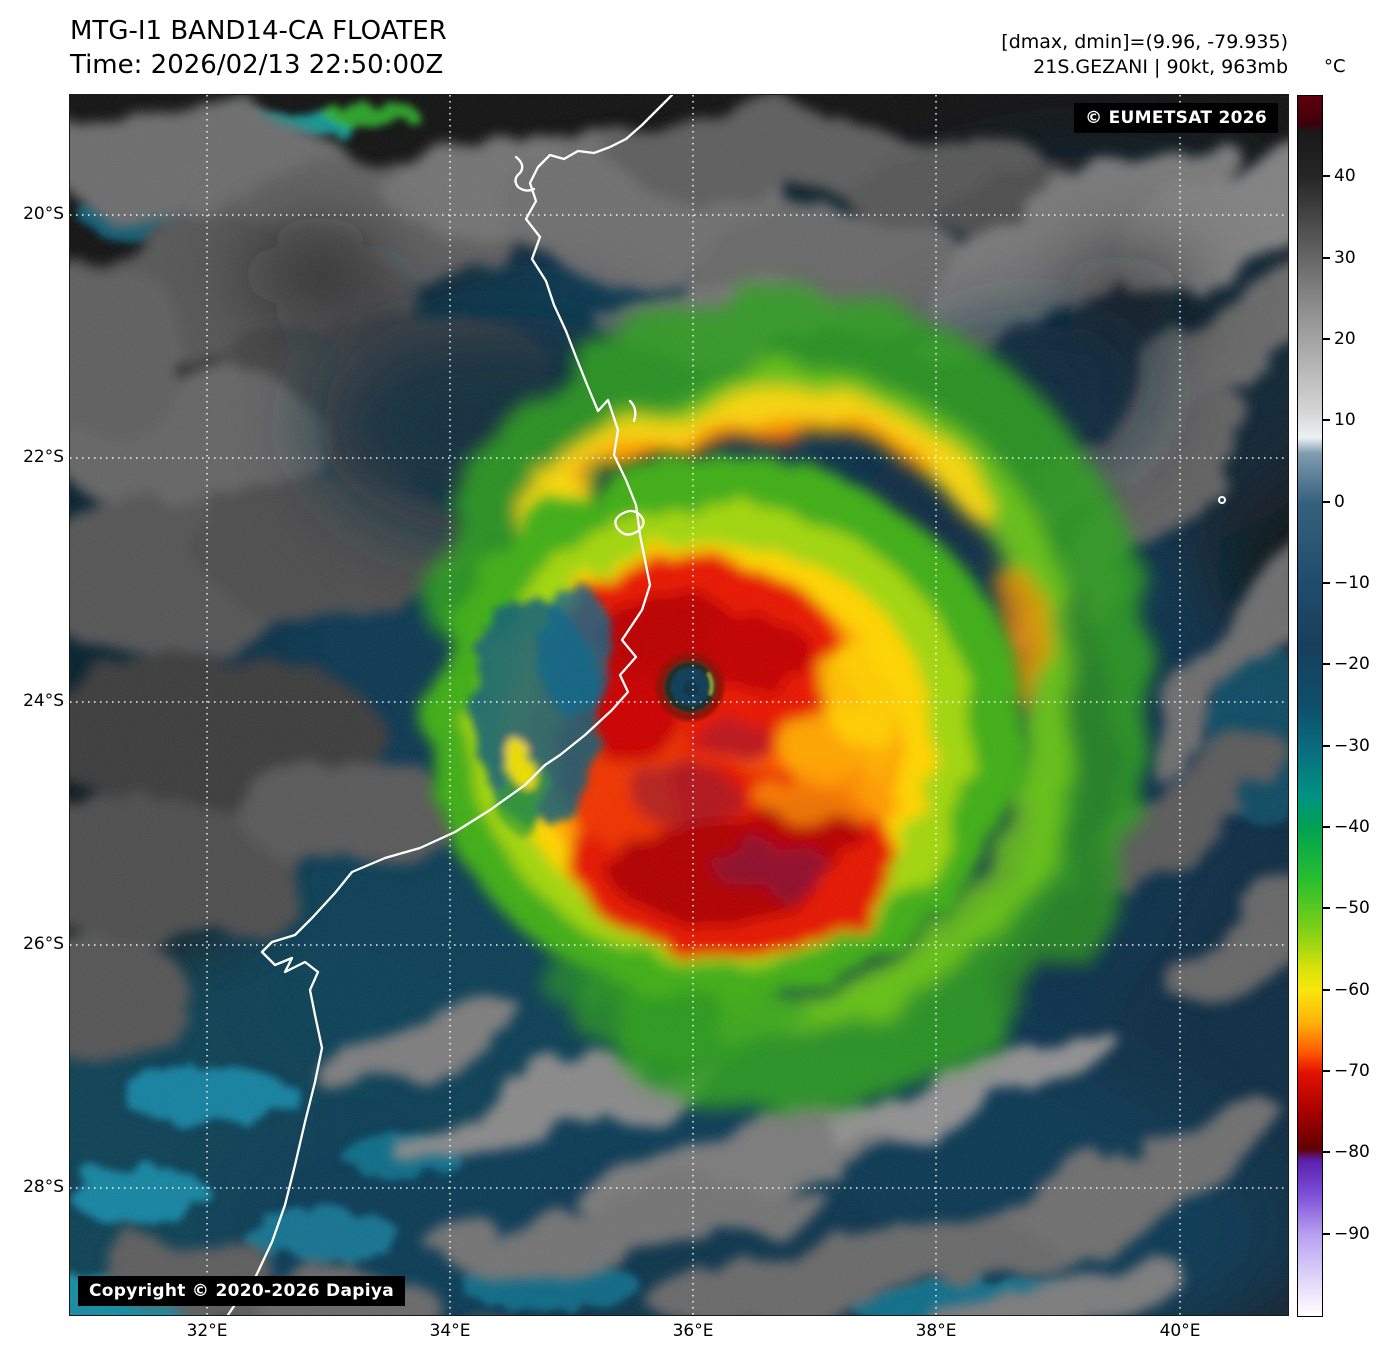 The height and width of the screenshot is (1359, 1388). I want to click on colorbar-tick-neg90: −90, so click(1352, 1234).